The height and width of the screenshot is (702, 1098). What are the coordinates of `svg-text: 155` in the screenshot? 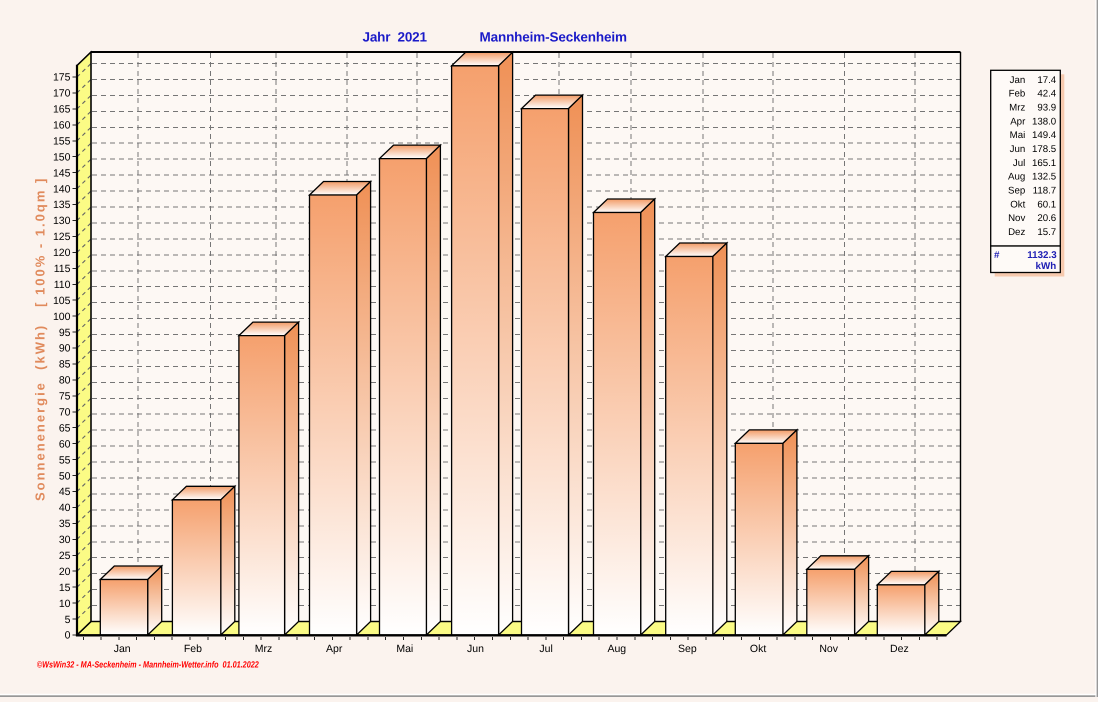 It's located at (62, 142).